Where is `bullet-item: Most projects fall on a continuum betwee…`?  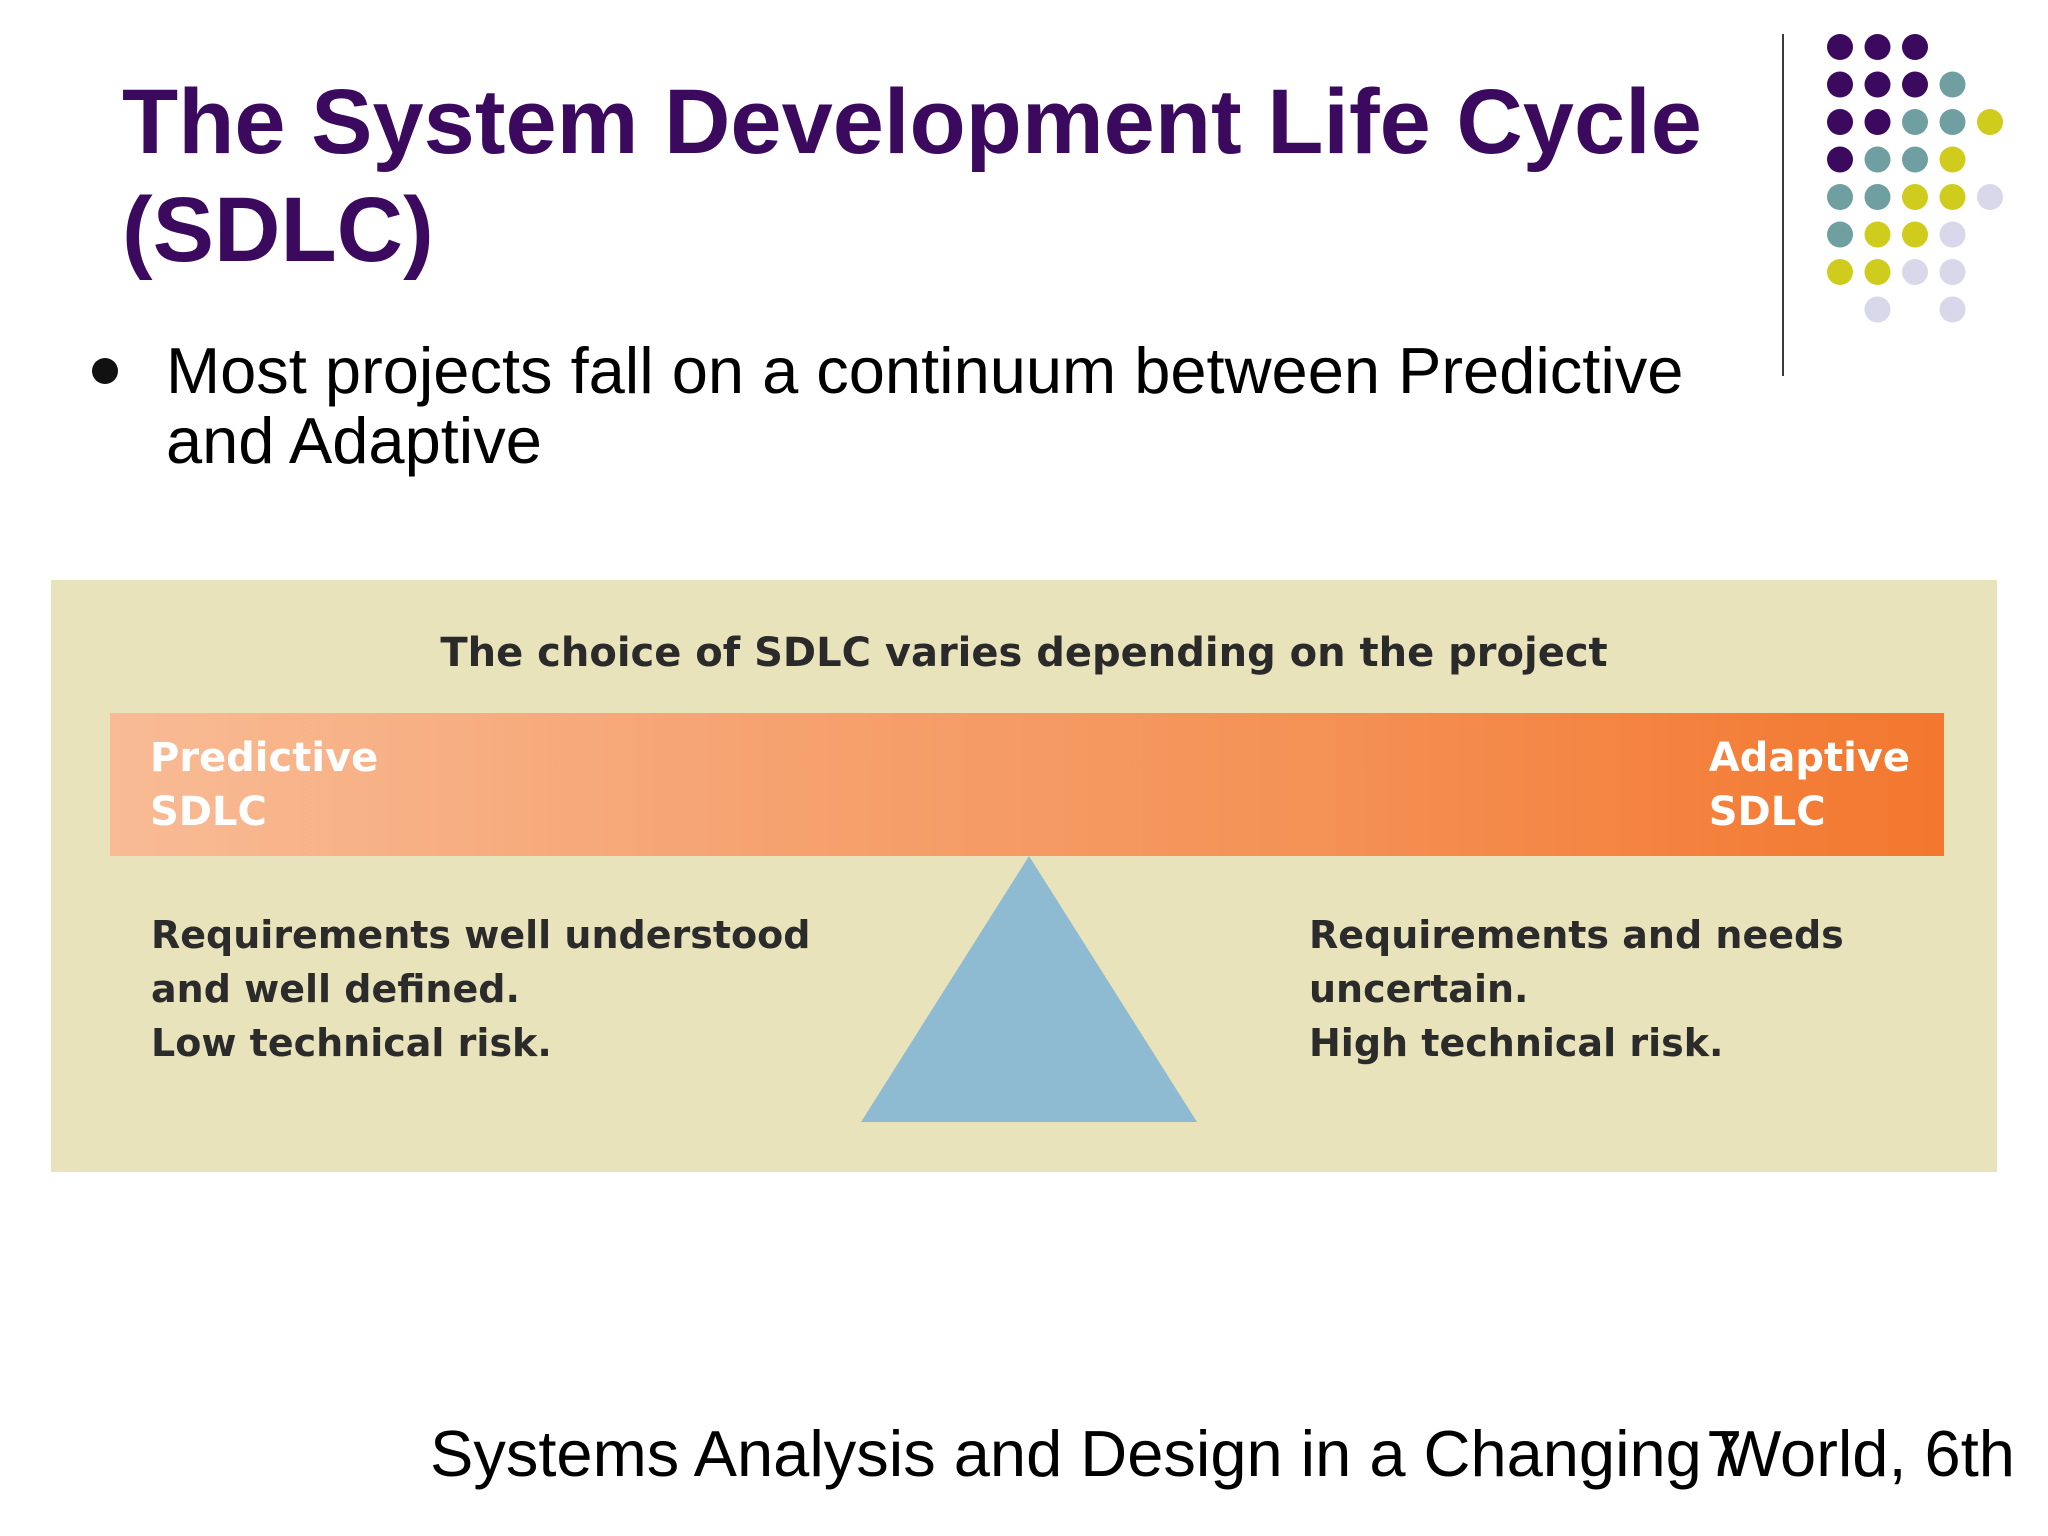 bullet-item: Most projects fall on a continuum betwee… is located at coordinates (971, 406).